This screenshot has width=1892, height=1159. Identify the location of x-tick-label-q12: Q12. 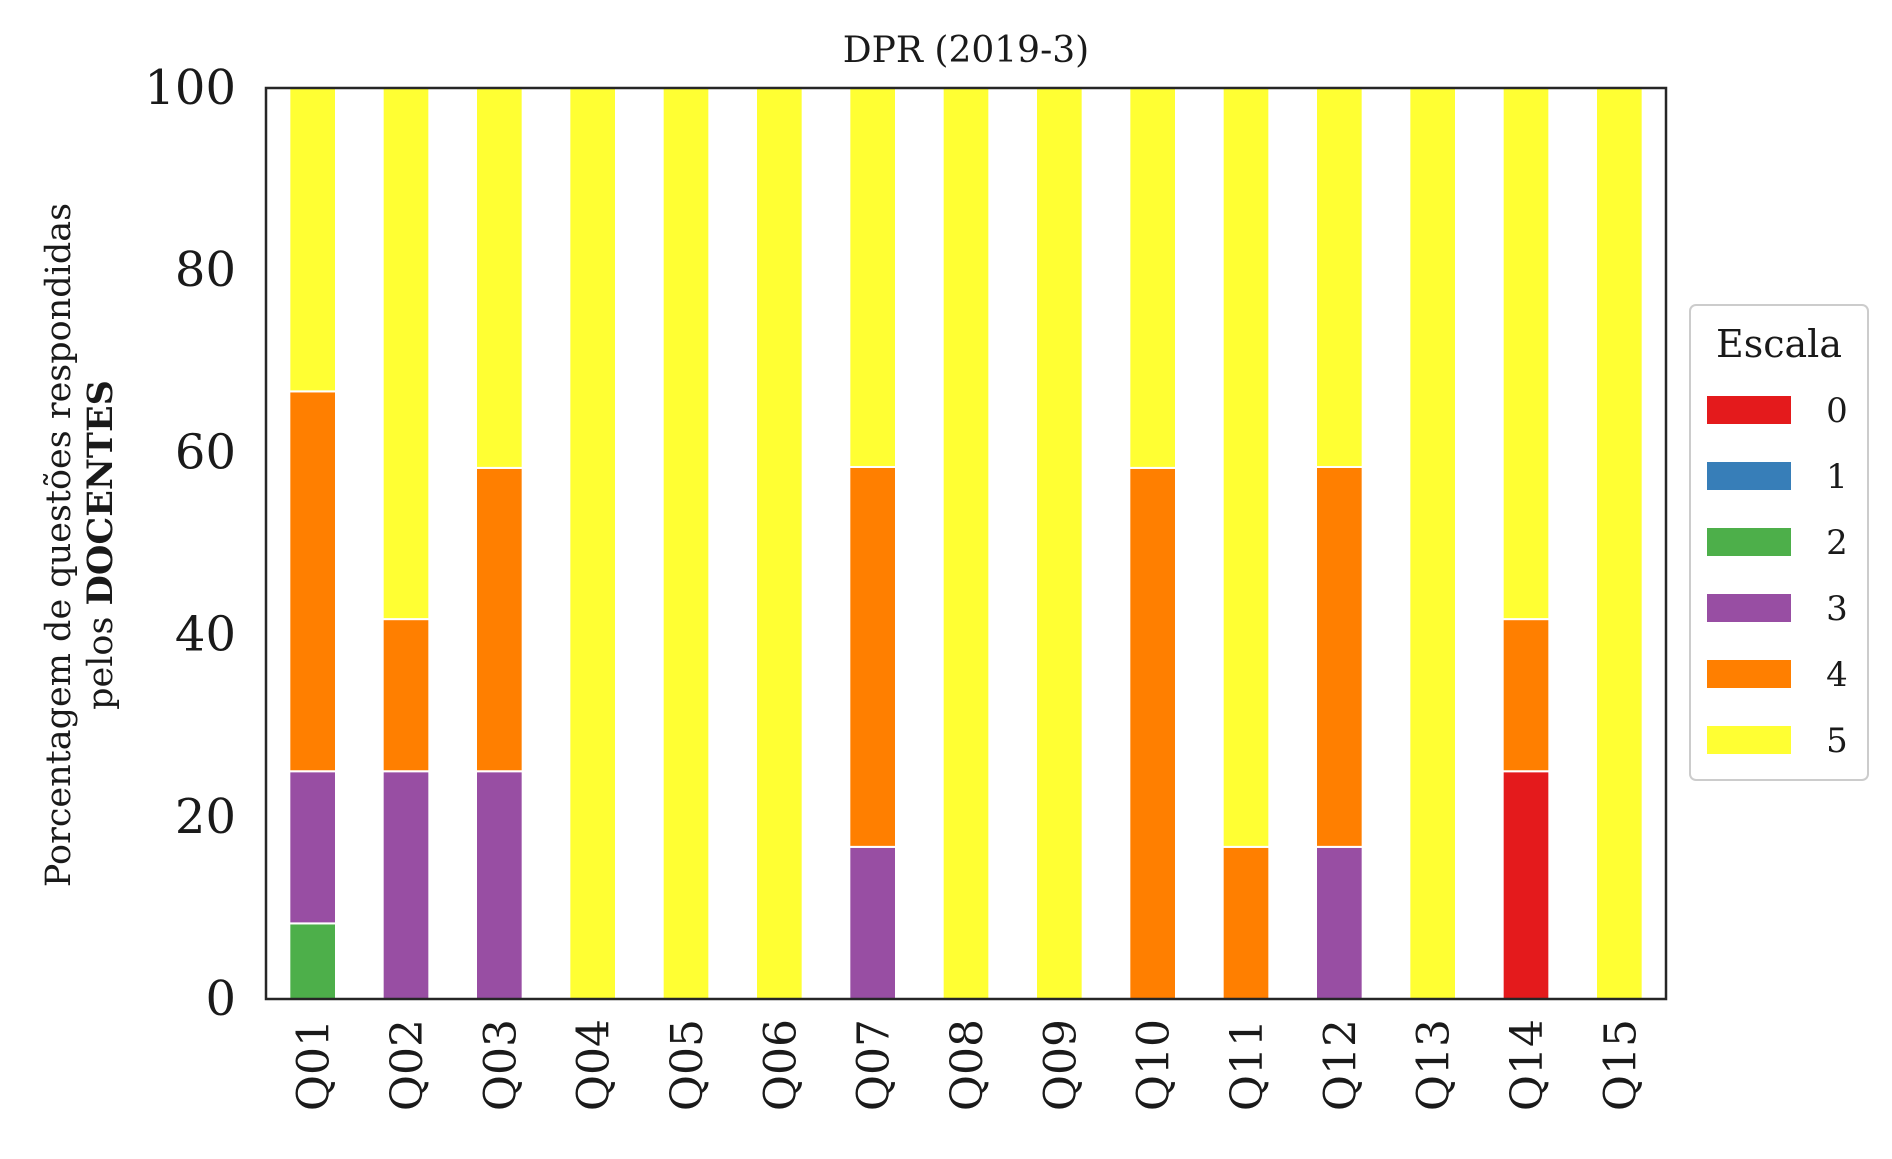
(1340, 1065).